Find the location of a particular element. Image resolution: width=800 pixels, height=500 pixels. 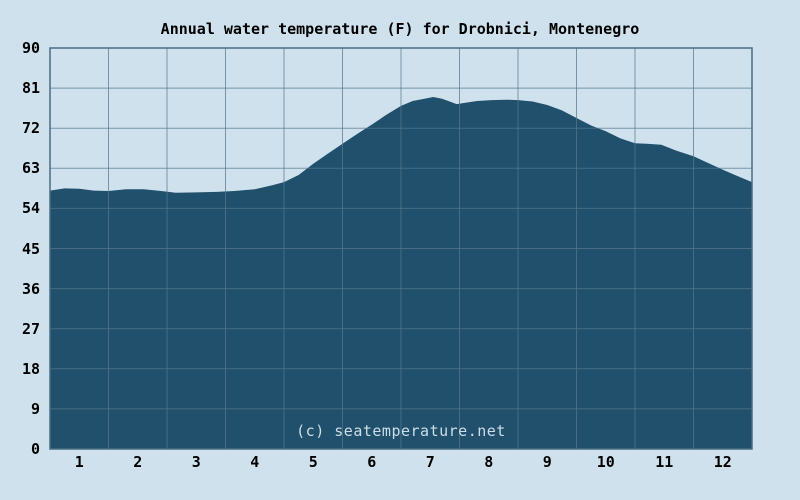

x-tick-label: 1 is located at coordinates (79, 462).